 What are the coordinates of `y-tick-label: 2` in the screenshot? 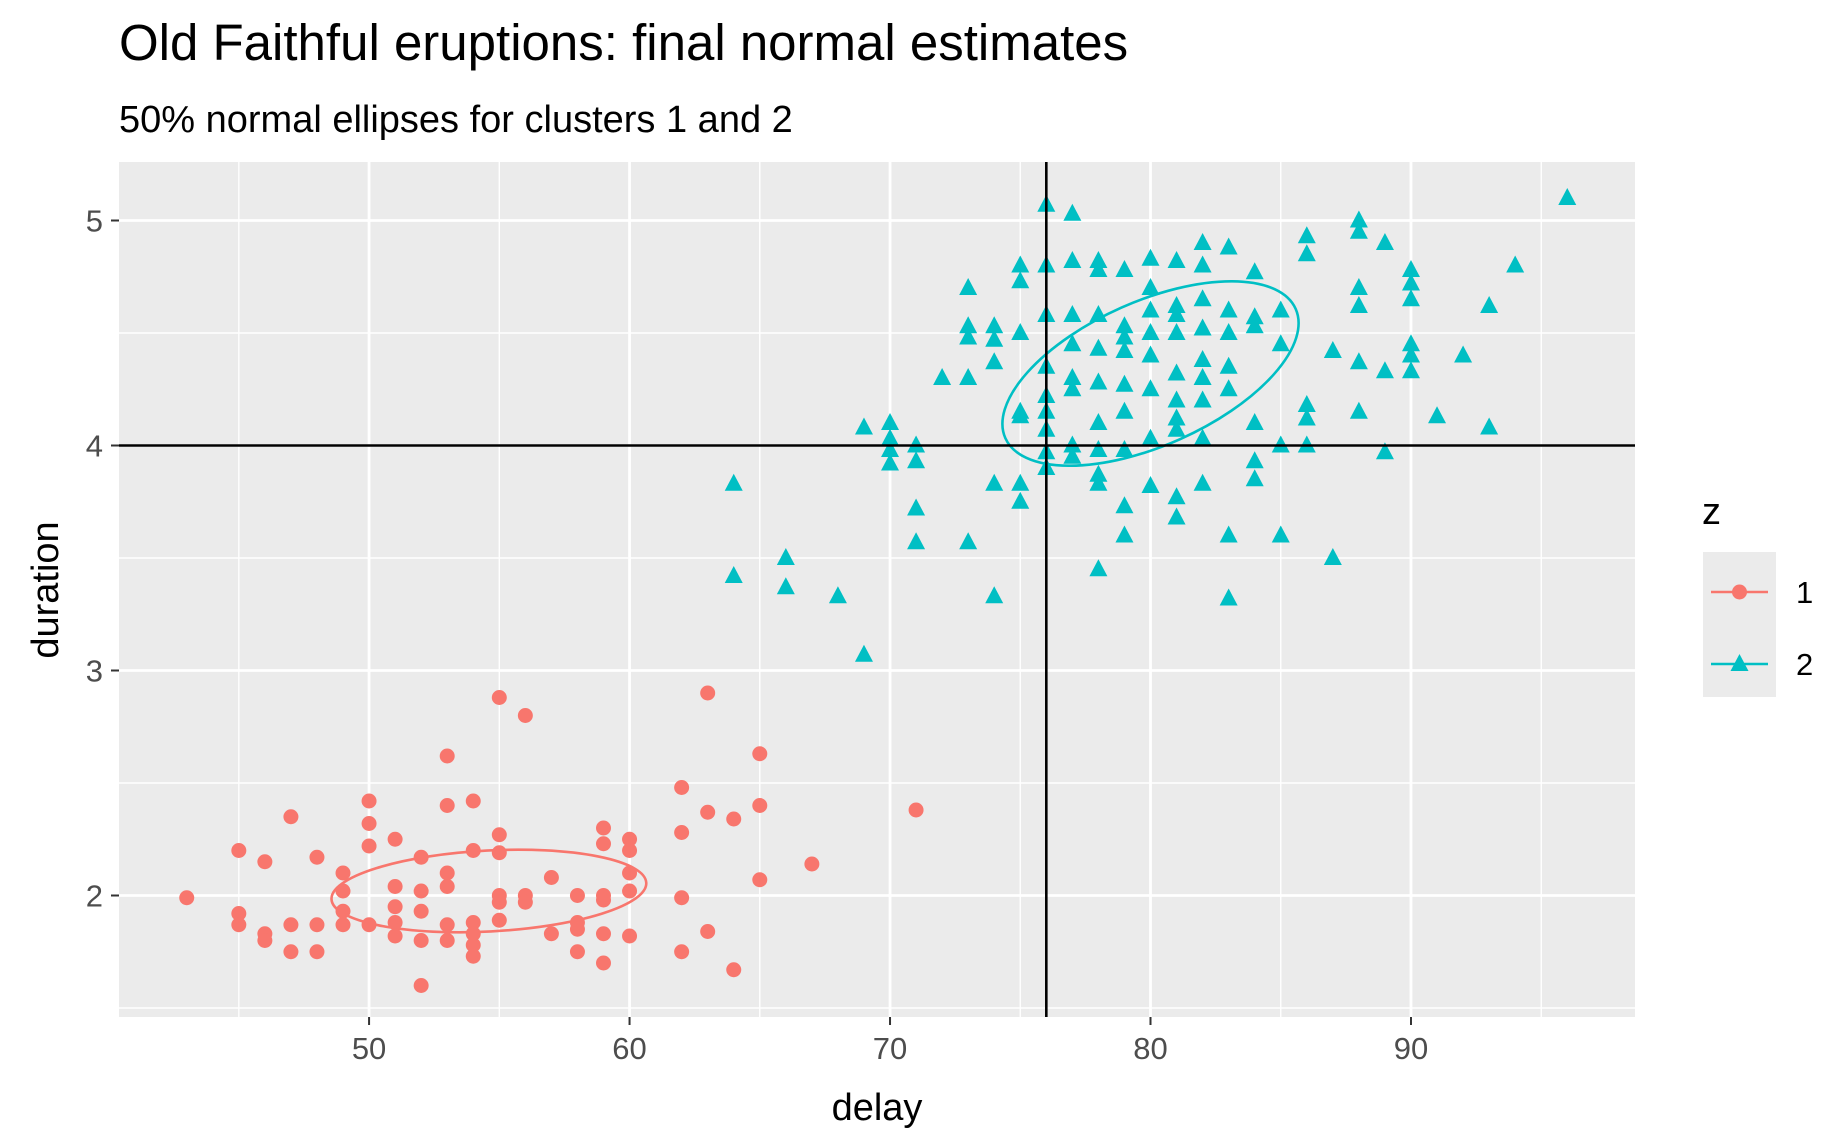 It's located at (94, 896).